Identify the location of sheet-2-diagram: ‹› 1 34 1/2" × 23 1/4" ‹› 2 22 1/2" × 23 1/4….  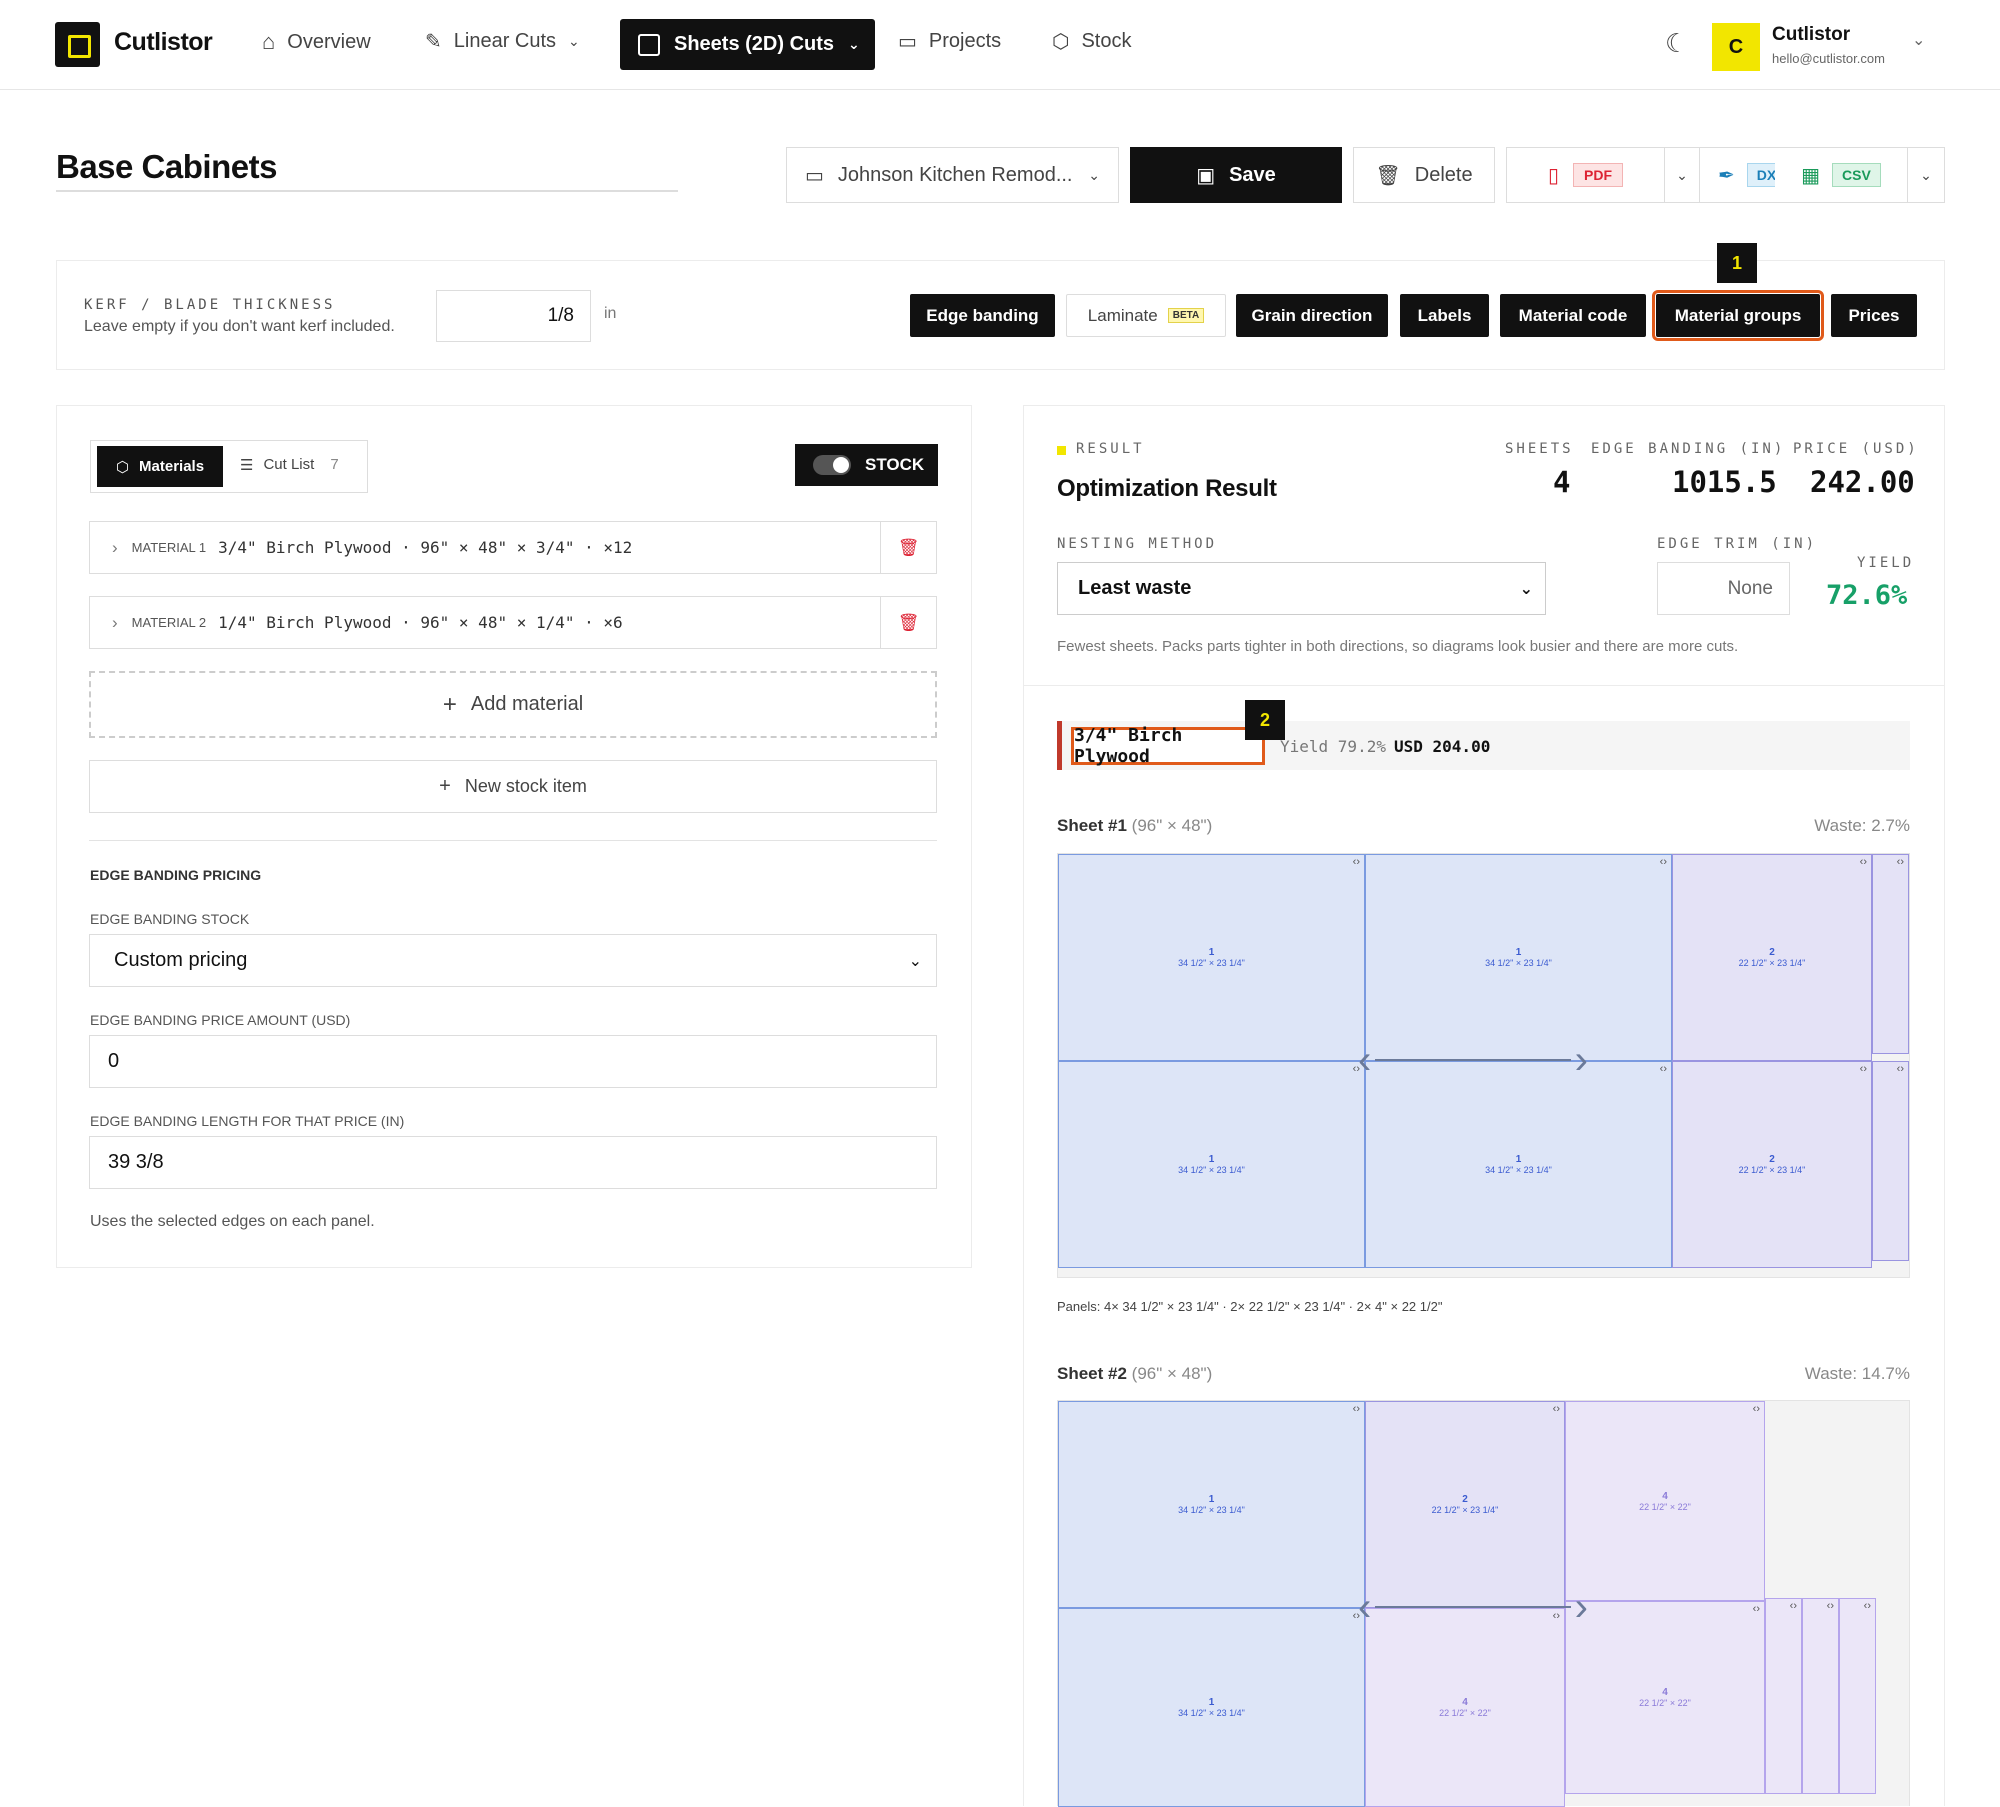
(1483, 1603).